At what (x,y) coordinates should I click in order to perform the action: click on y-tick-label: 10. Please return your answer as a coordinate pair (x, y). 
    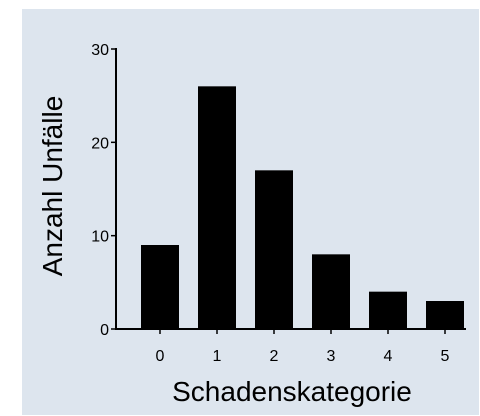
    Looking at the image, I should click on (100, 237).